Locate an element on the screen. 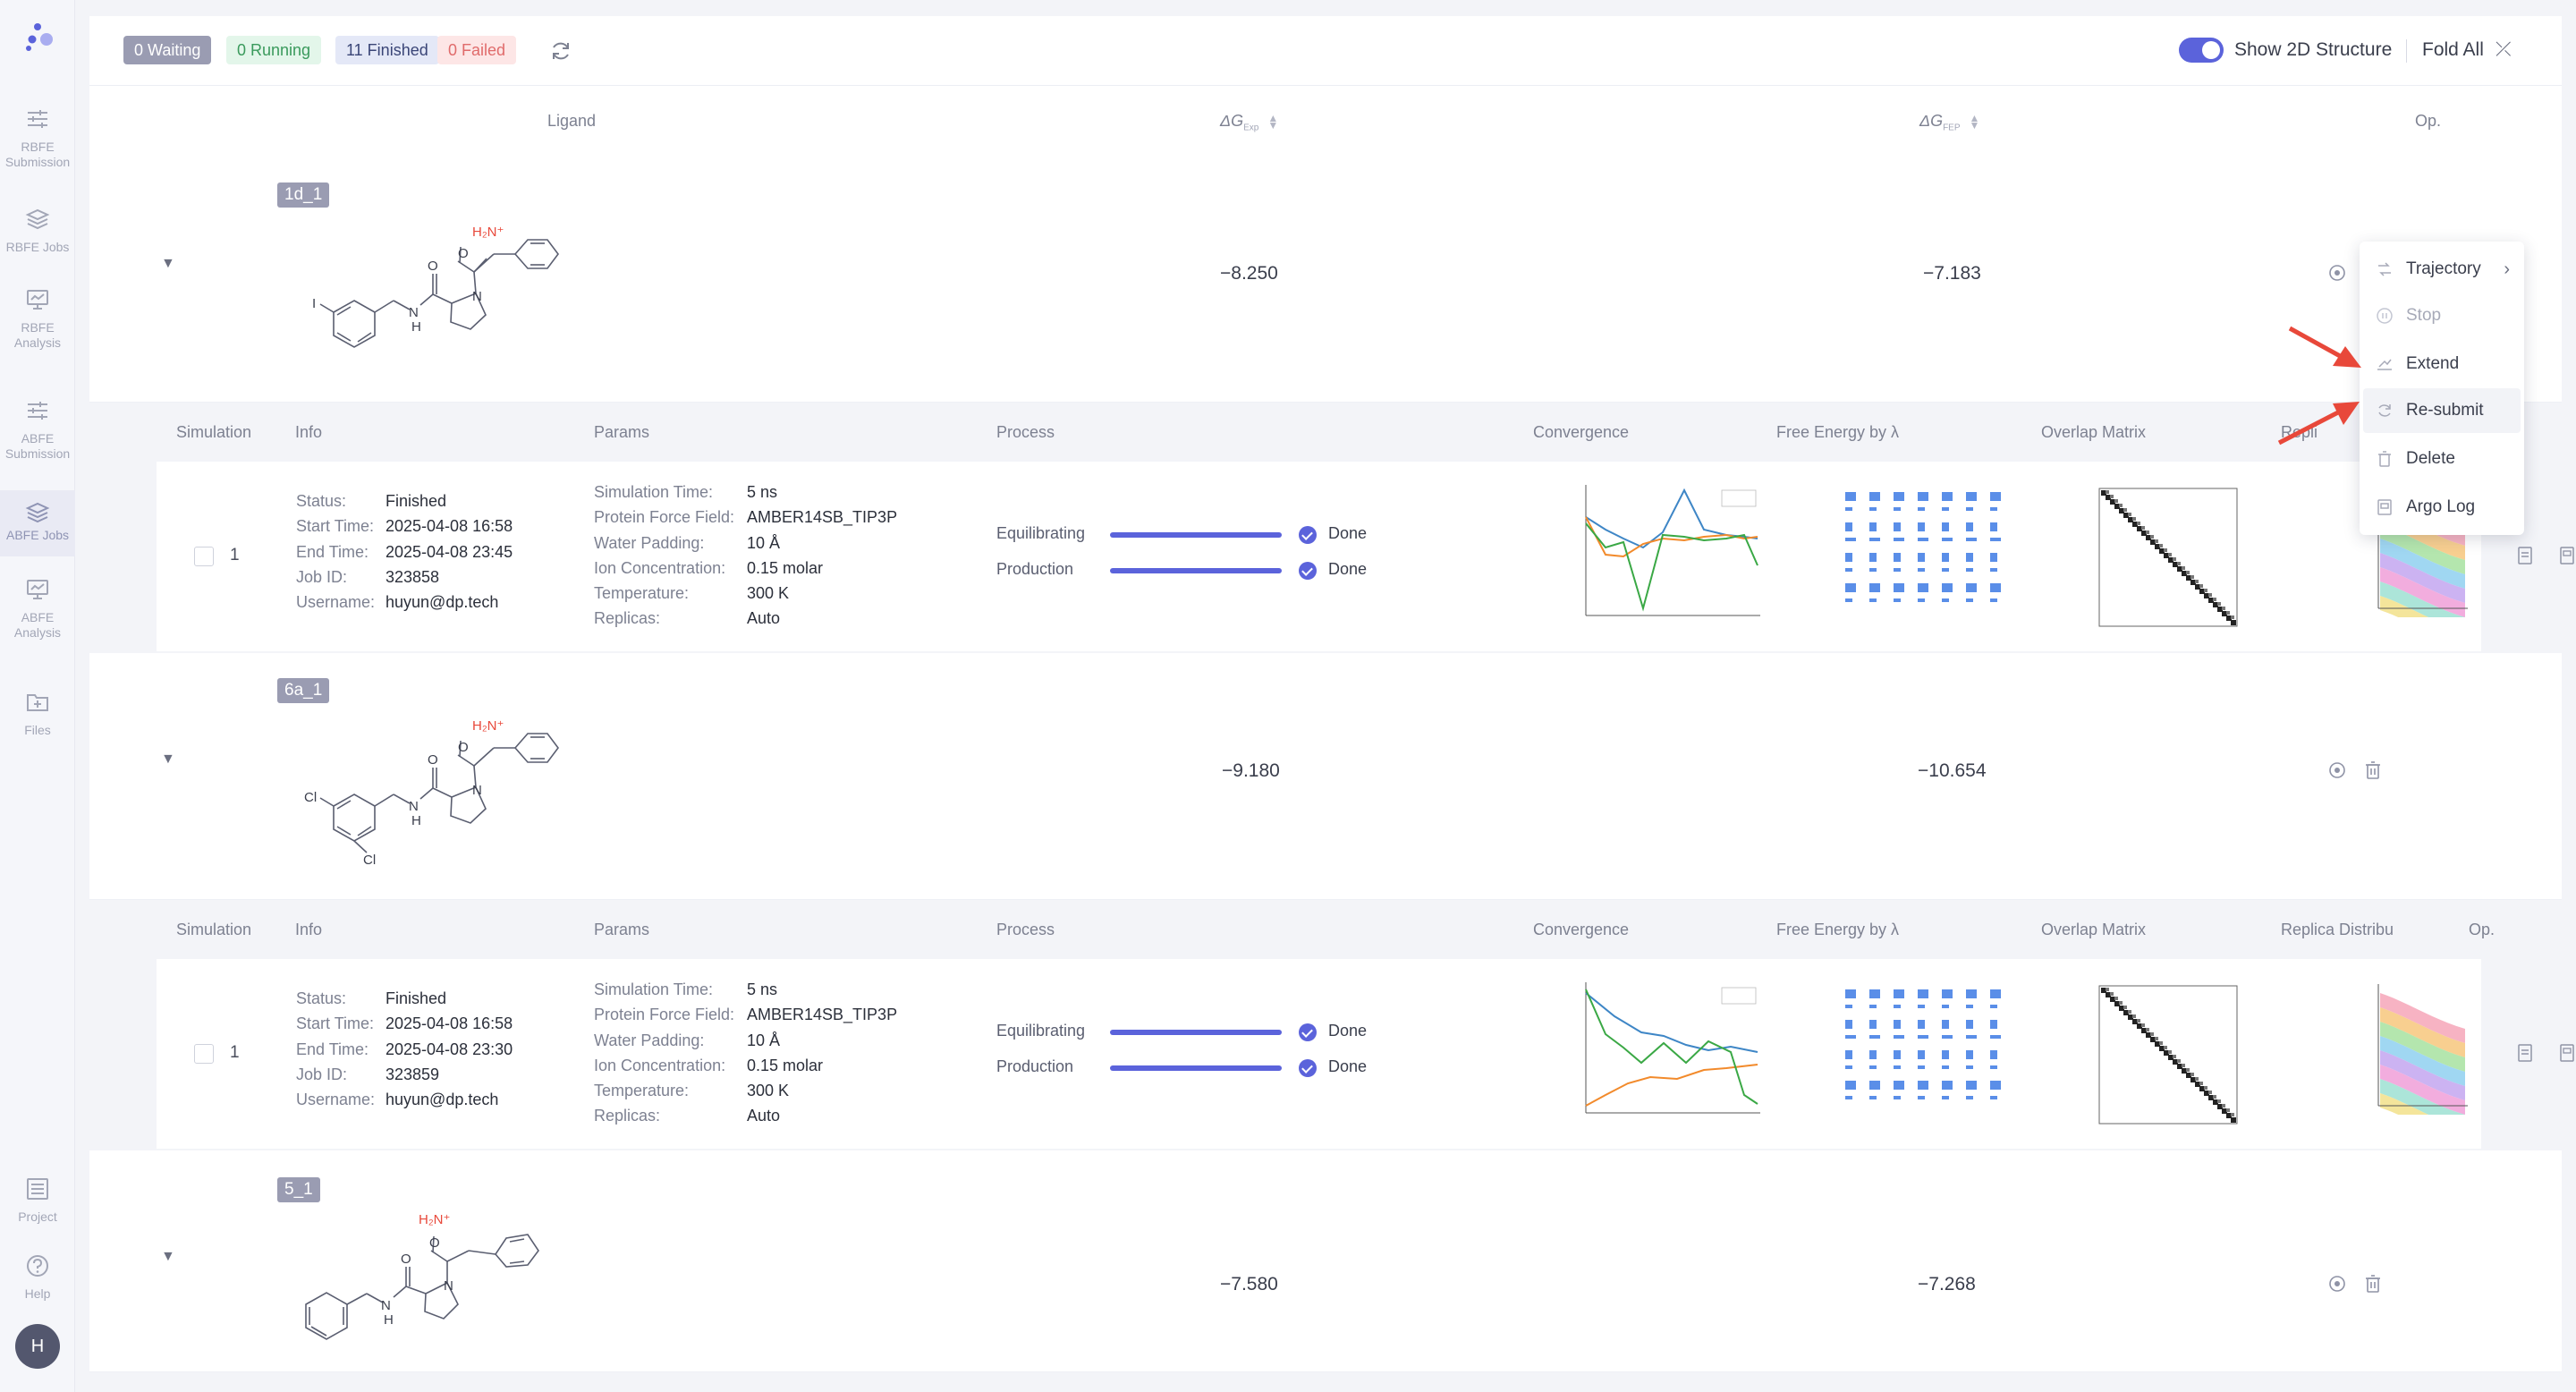 This screenshot has width=2576, height=1392. sidebar-item-rbfe-jobs: RBFE Jobs is located at coordinates (37, 230).